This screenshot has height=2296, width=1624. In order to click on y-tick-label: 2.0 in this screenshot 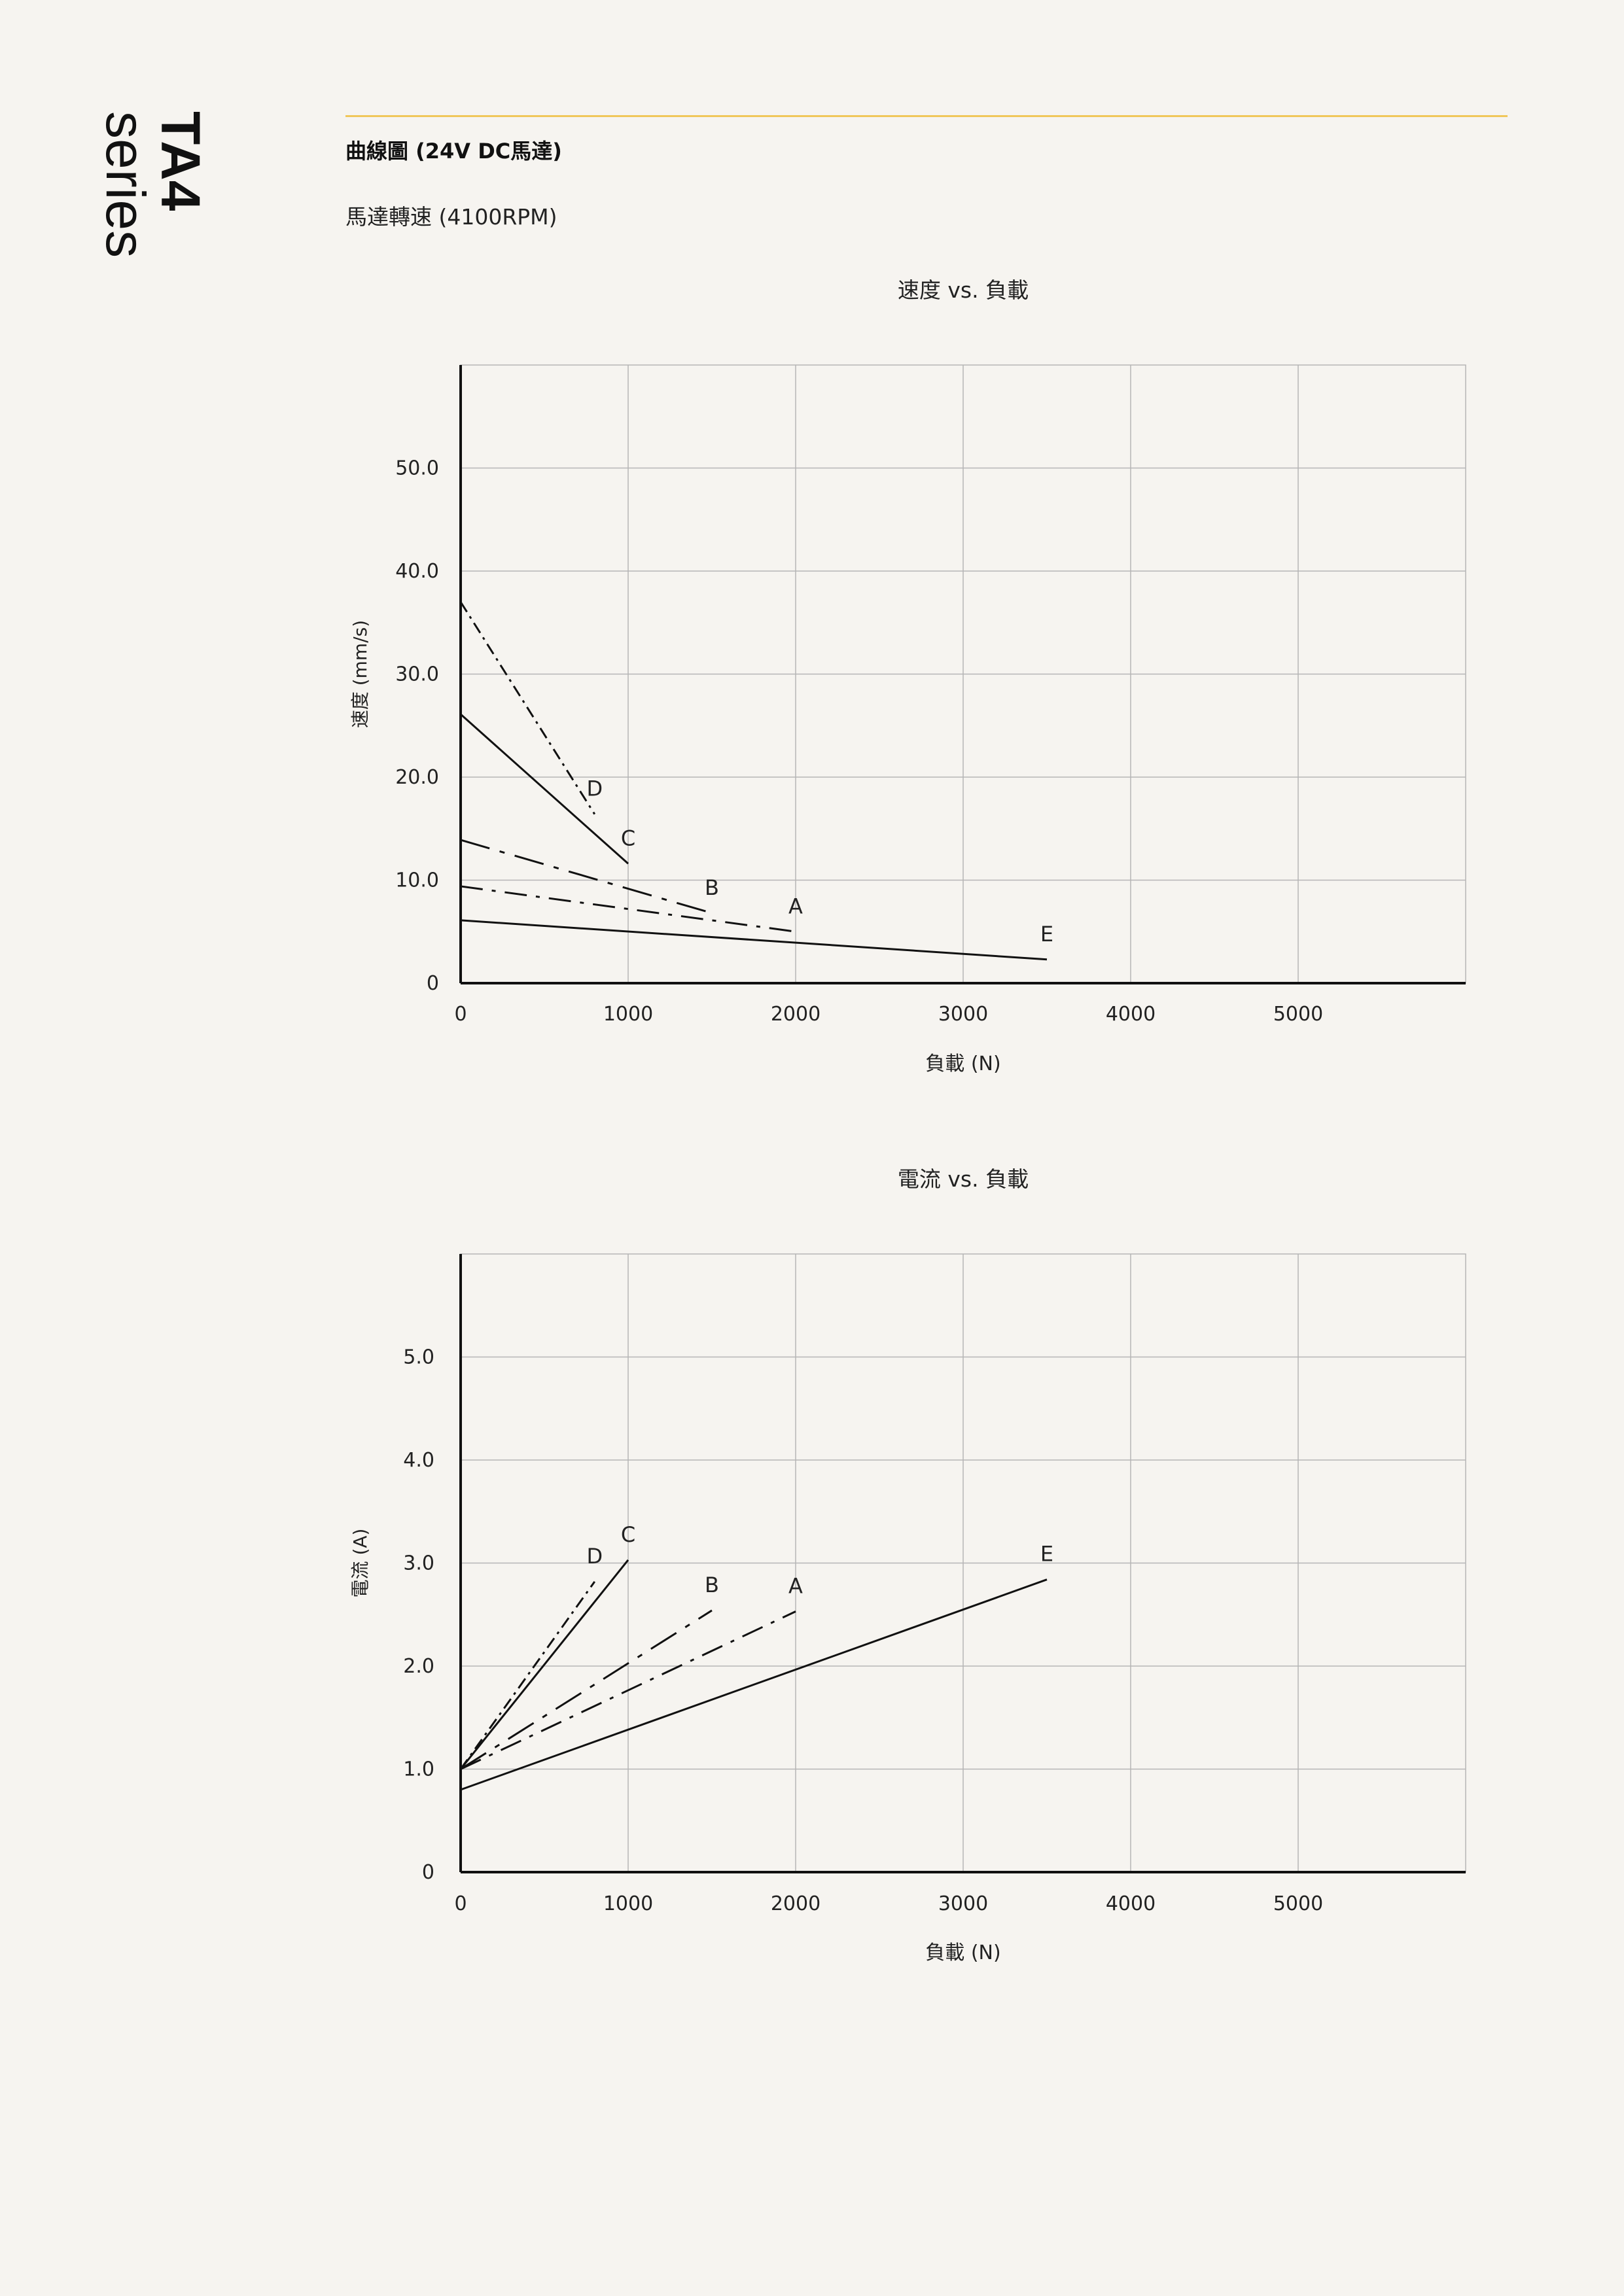, I will do `click(418, 1666)`.